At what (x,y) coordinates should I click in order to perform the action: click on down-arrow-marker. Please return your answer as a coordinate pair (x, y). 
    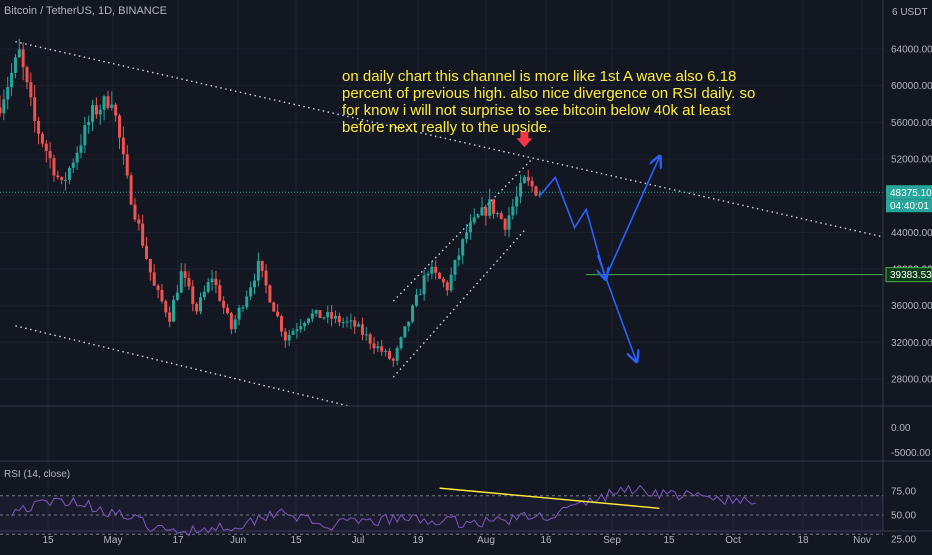
    Looking at the image, I should click on (524, 139).